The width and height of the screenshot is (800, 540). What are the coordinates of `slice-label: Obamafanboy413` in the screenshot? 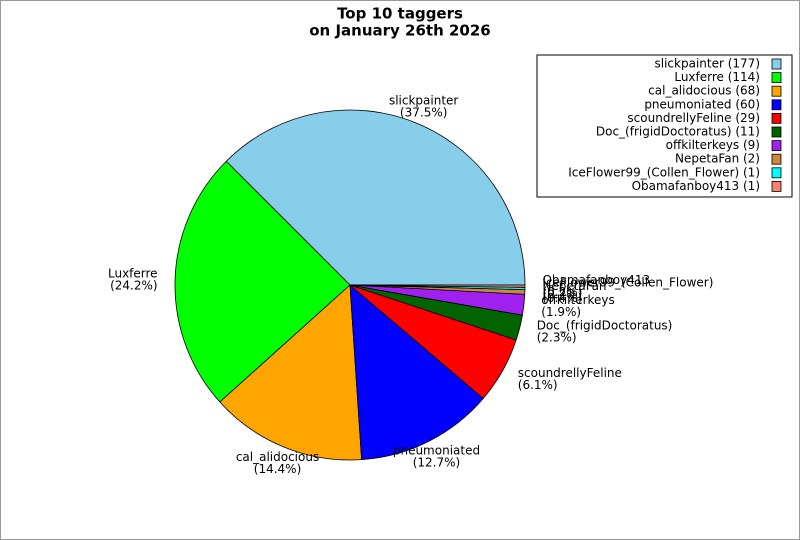 It's located at (596, 280).